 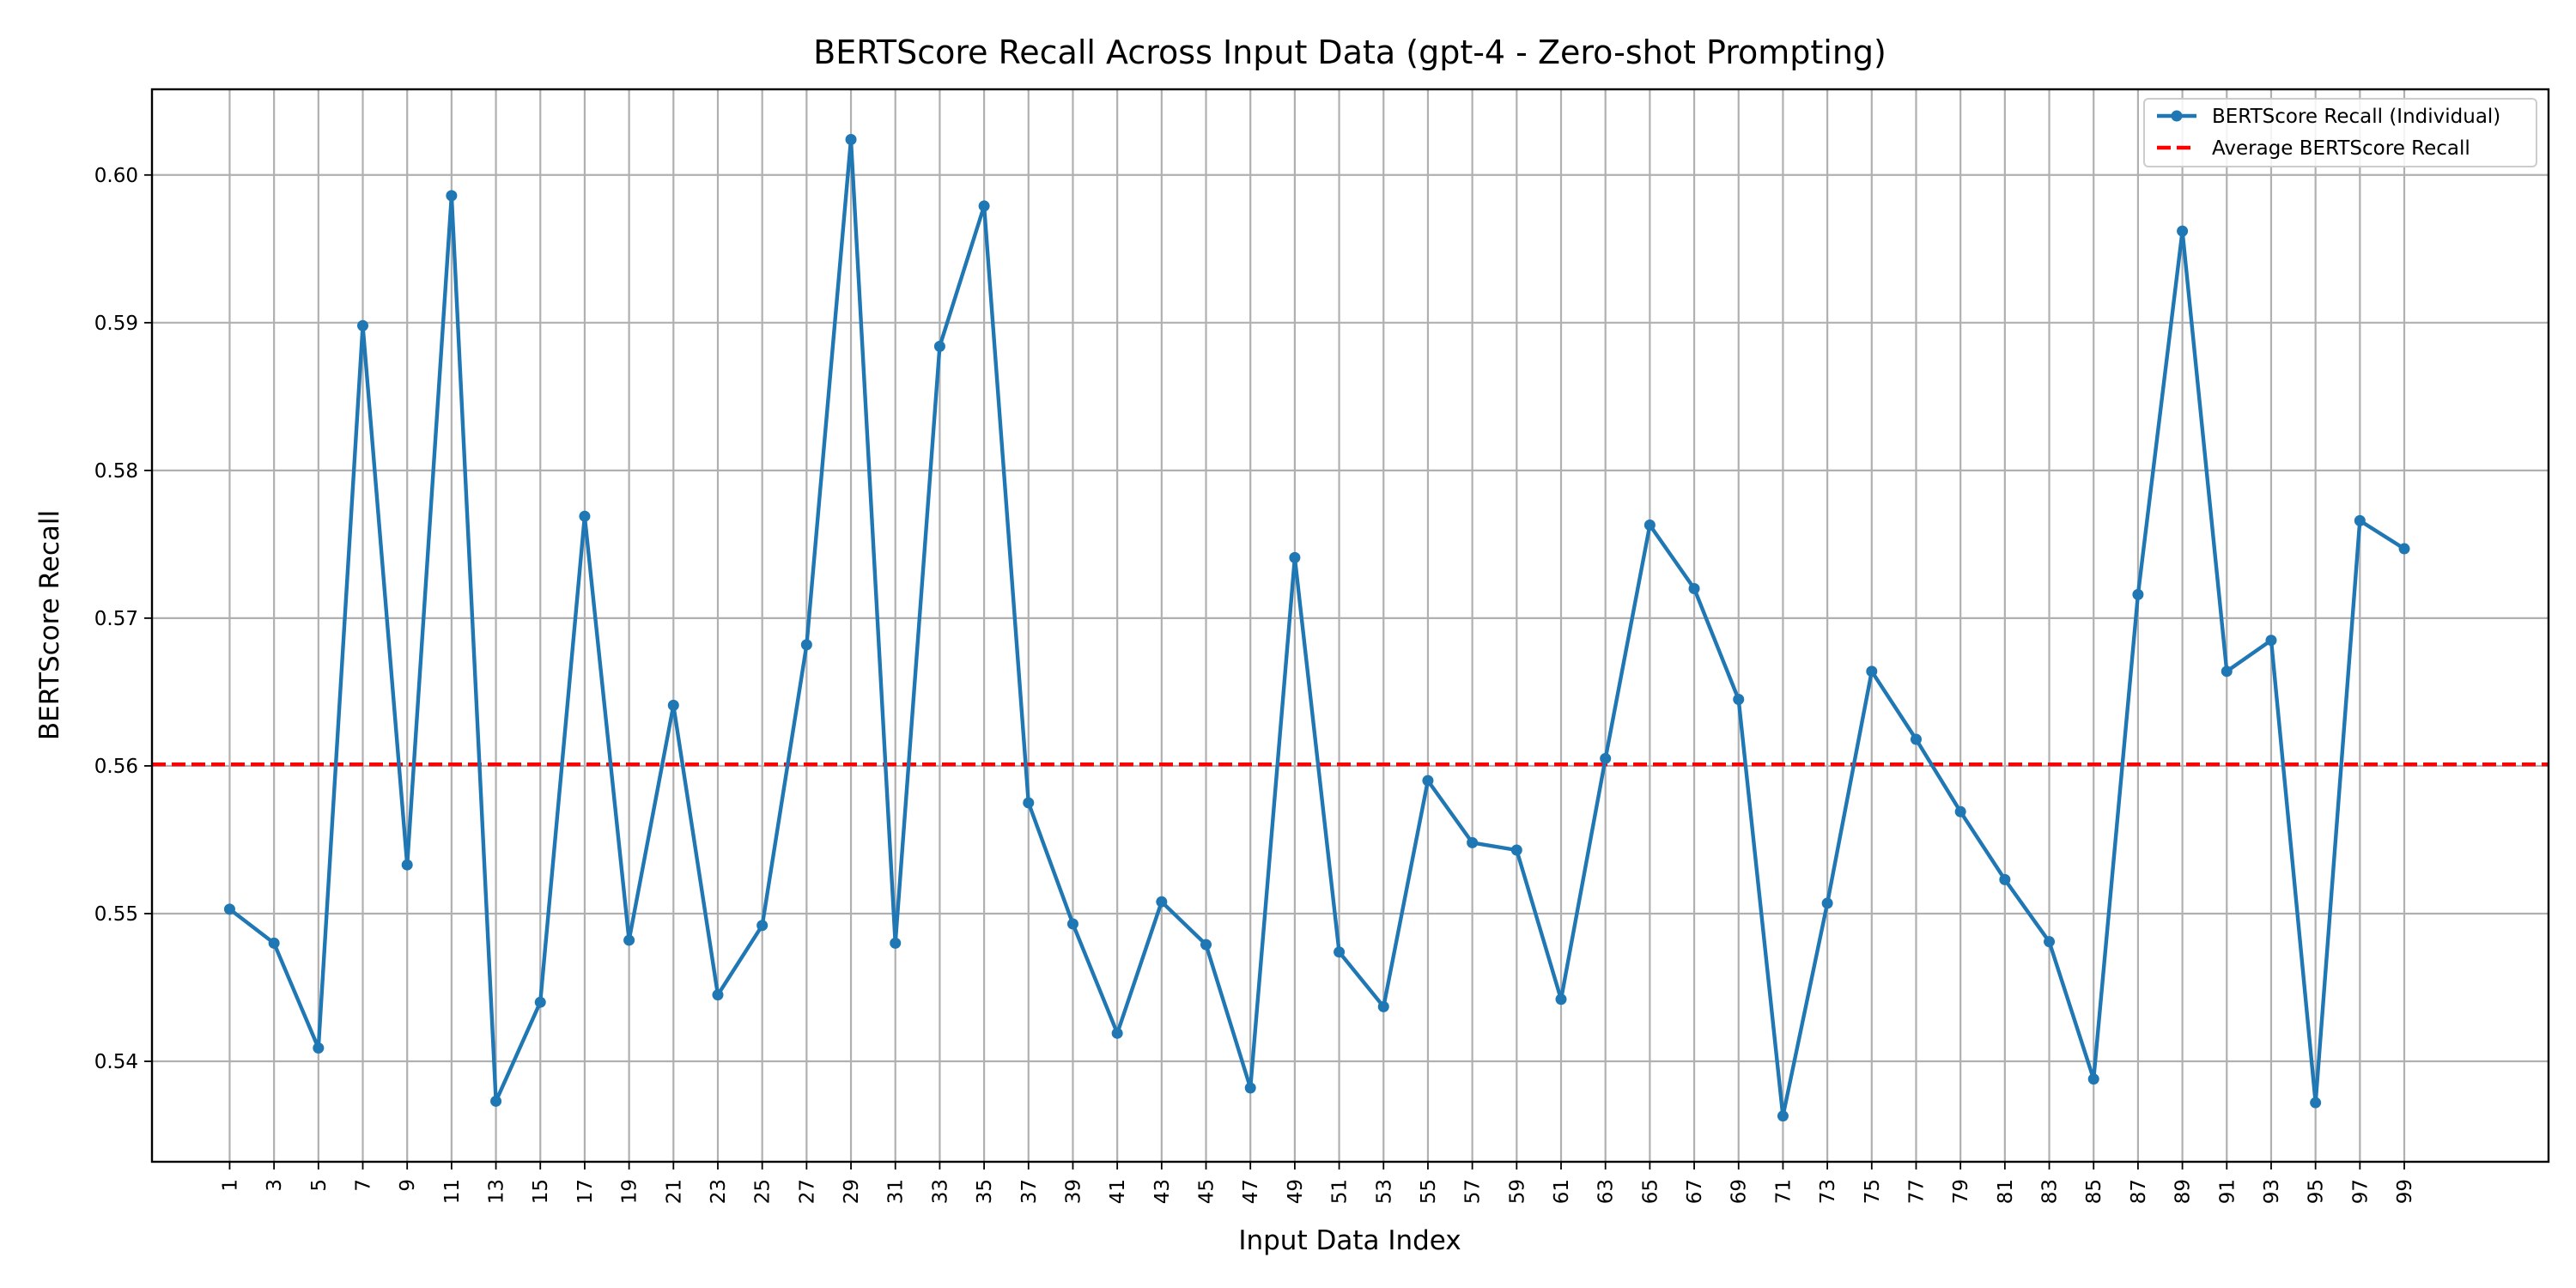 I want to click on x-tick-label: 35, so click(x=985, y=1191).